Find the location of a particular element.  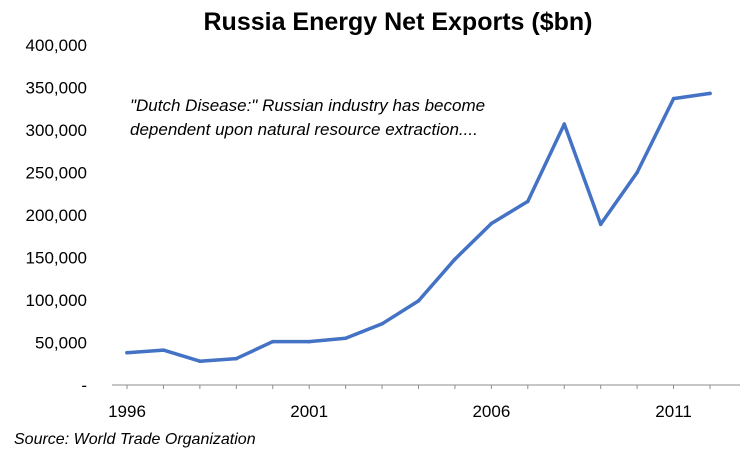

y-tick-label: 400,000 is located at coordinates (56, 45).